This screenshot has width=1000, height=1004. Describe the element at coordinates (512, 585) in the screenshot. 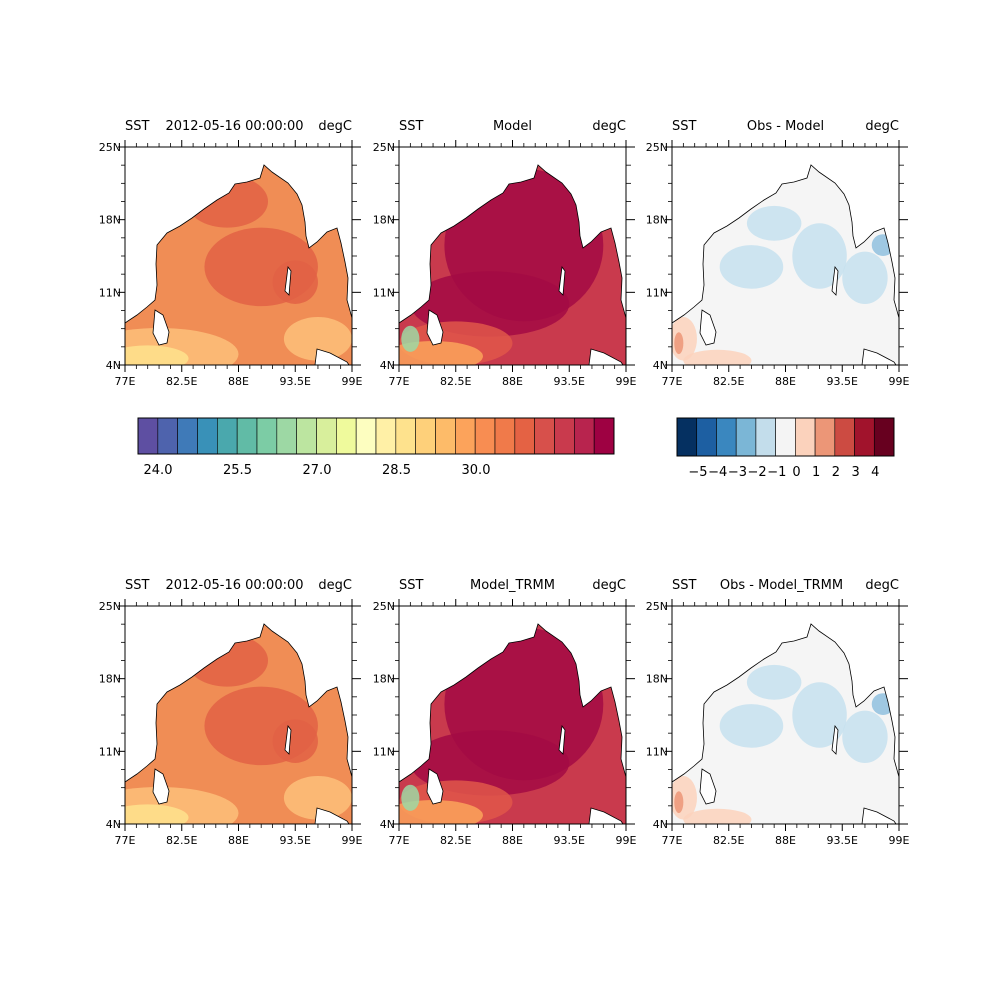

I see `panel-title-center: Model_TRMM` at that location.